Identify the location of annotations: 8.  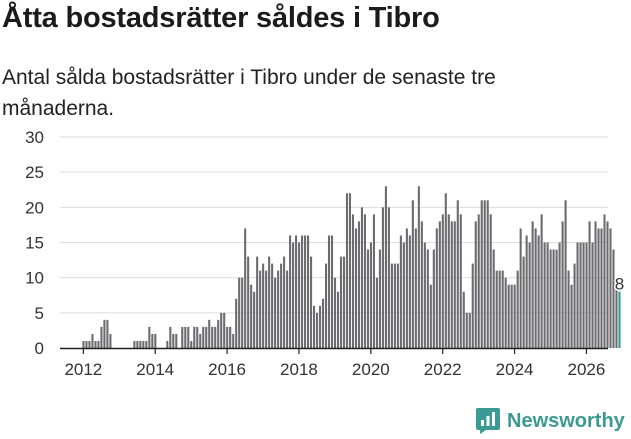
(619, 284).